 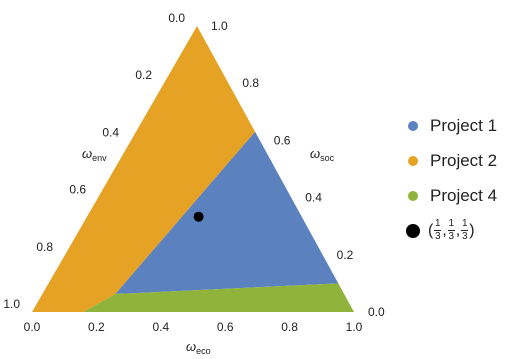 I want to click on eco-tick-label: 0.8, so click(x=289, y=327).